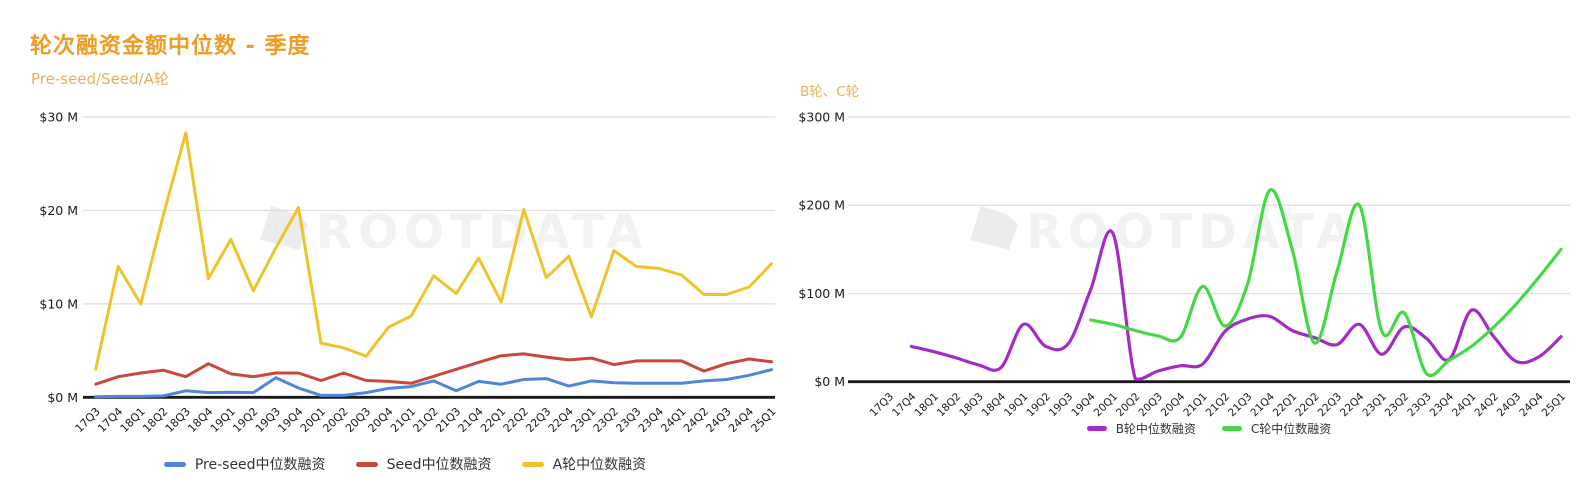 The image size is (1584, 500). I want to click on legend-label: A轮中位数融资, so click(599, 465).